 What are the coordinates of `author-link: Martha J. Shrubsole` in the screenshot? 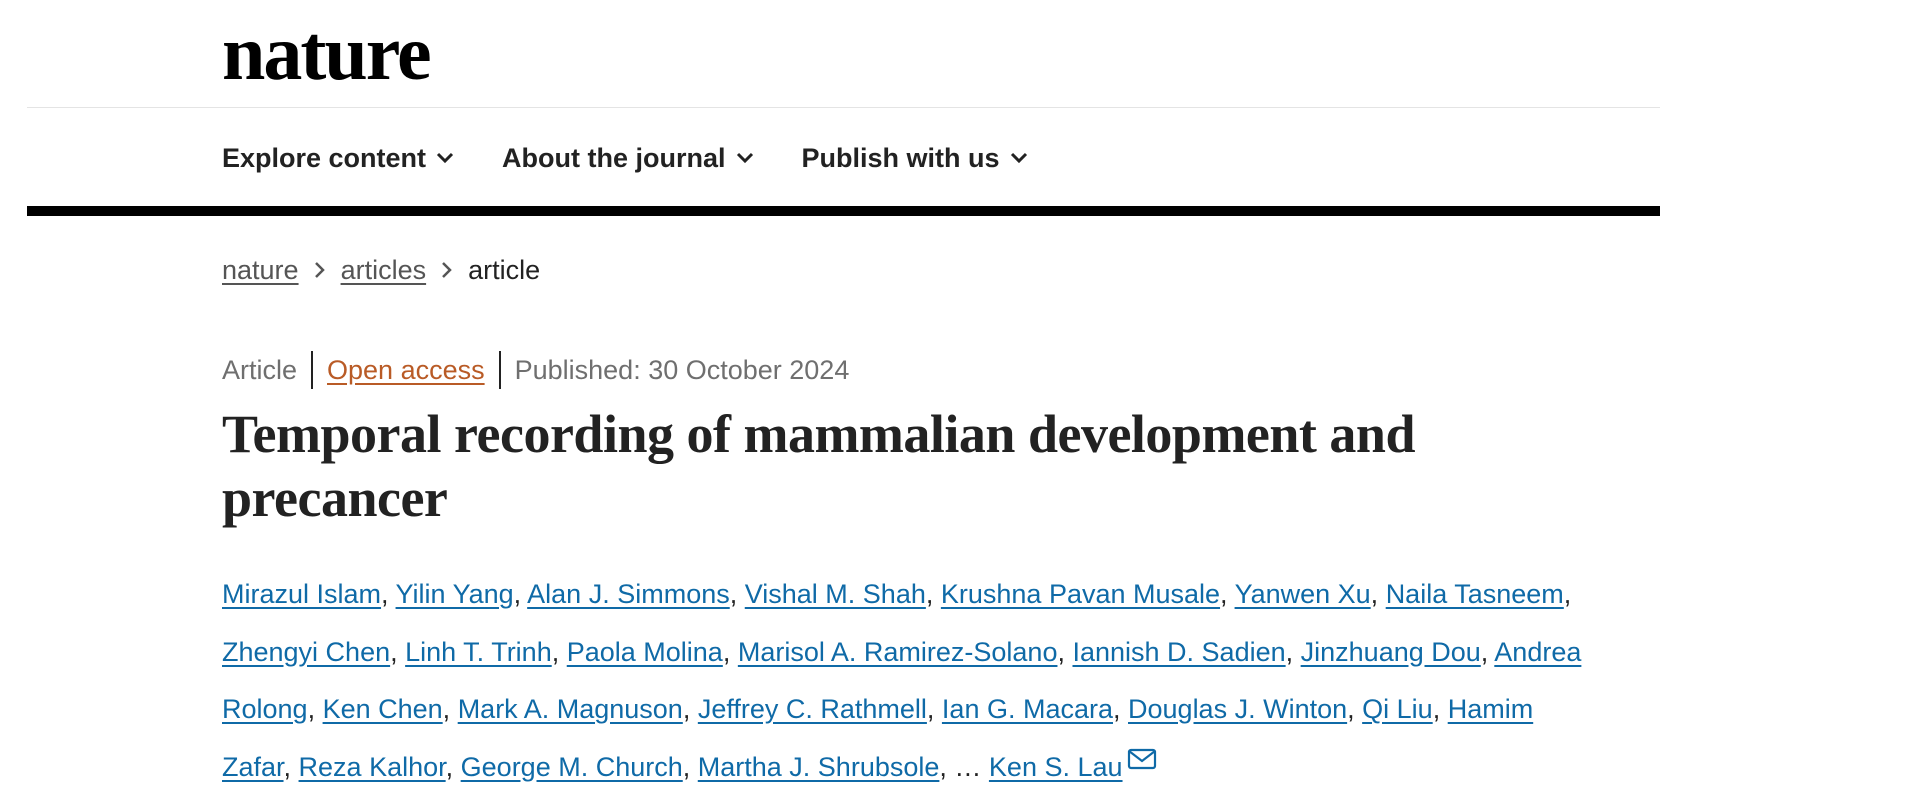 It's located at (818, 766).